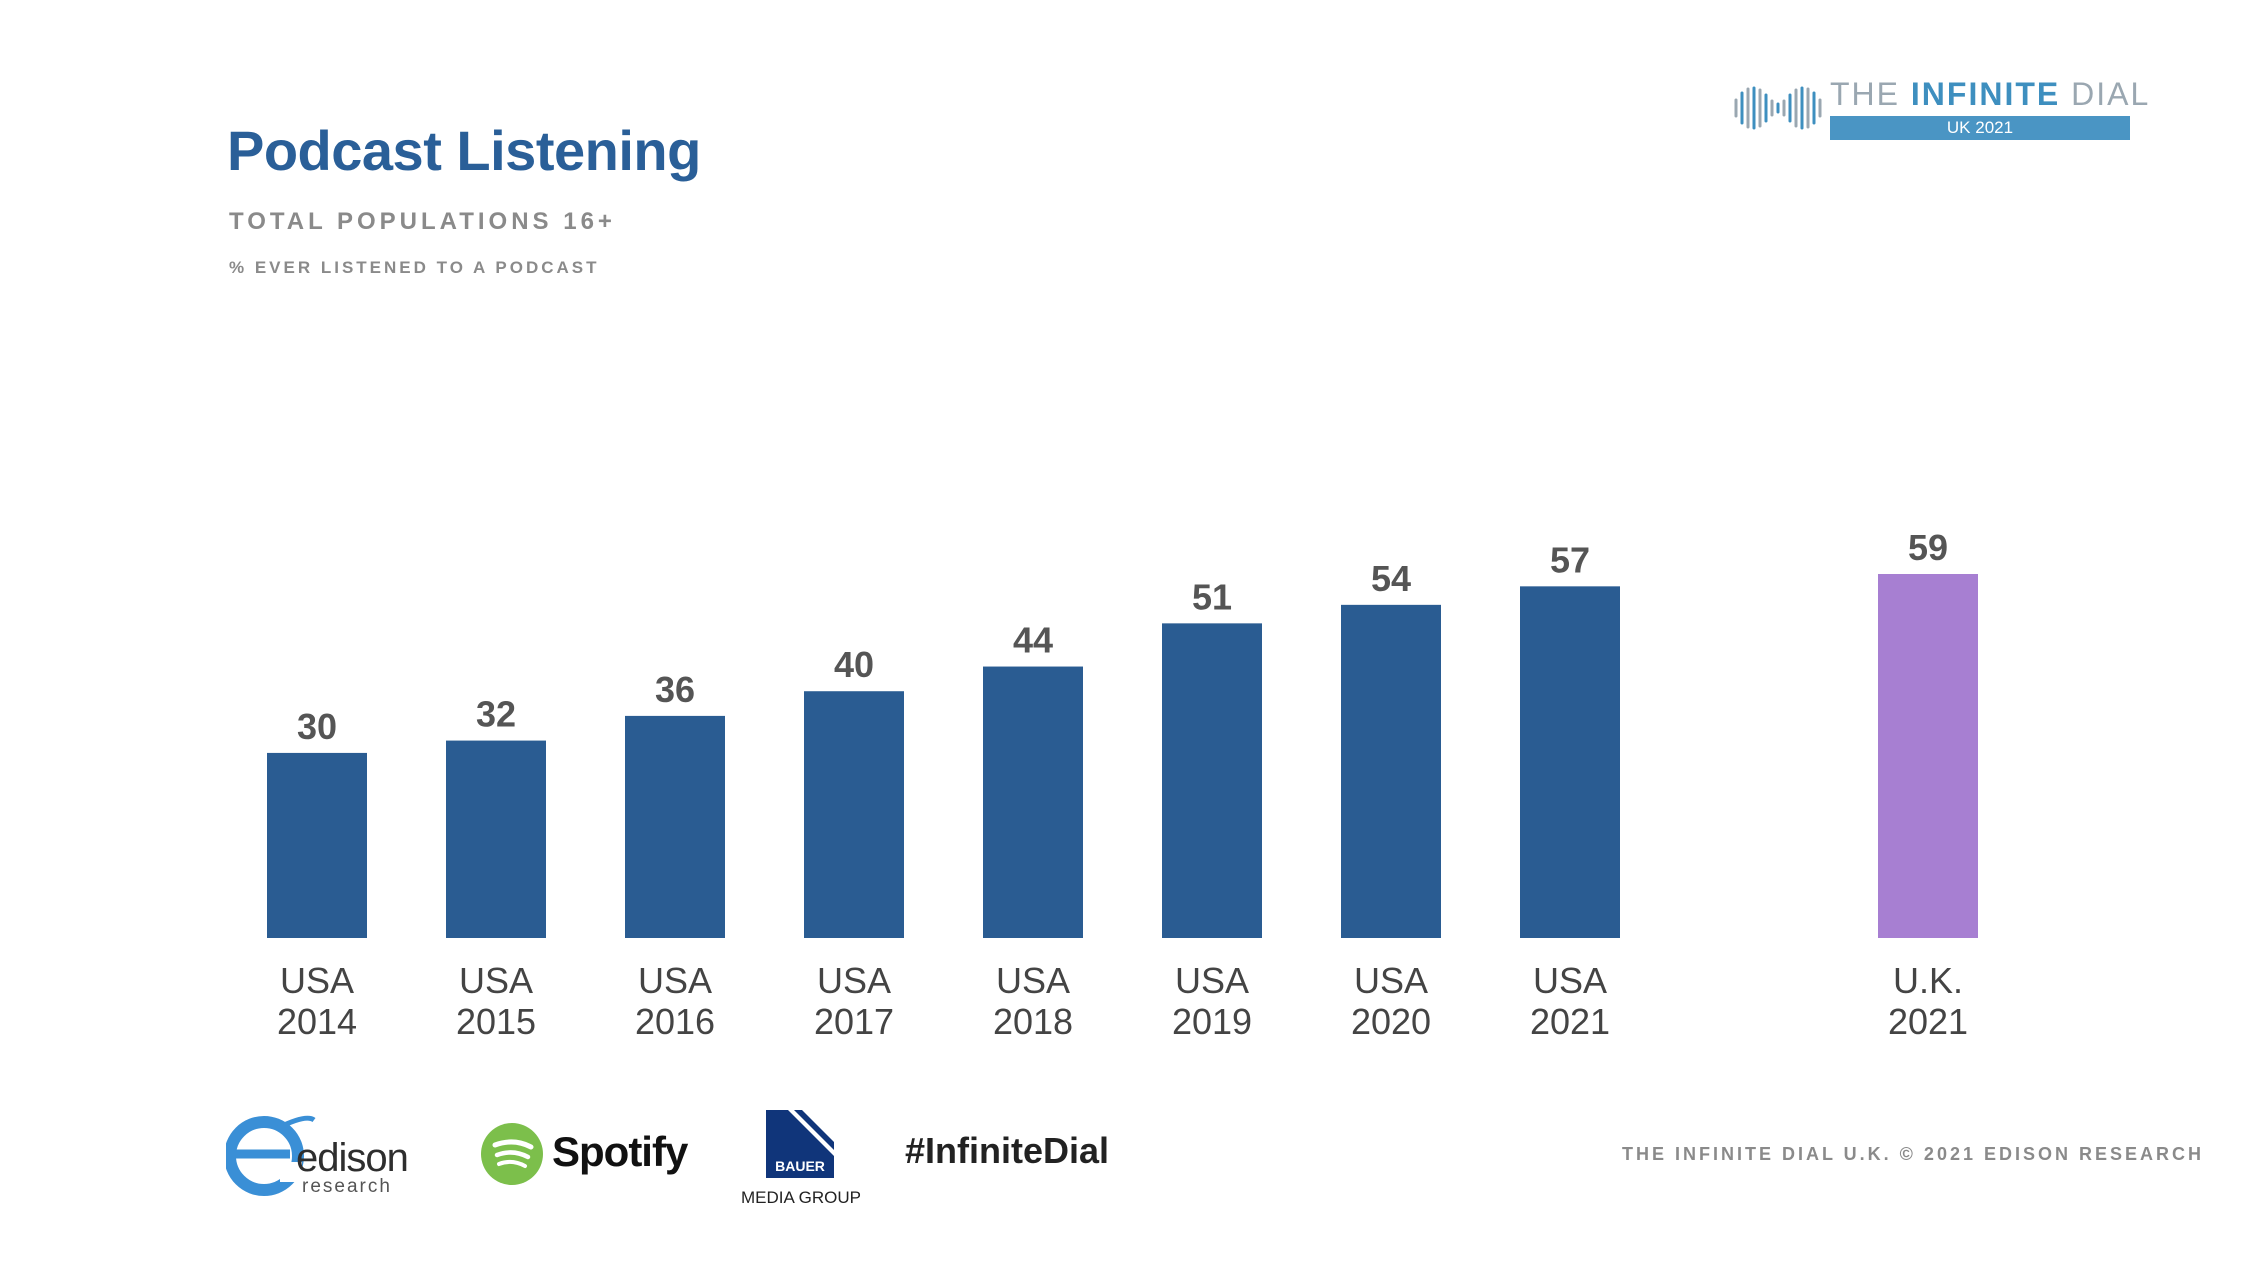 Image resolution: width=2254 pixels, height=1262 pixels. I want to click on bauer-subtext: MEDIA GROUP, so click(801, 1197).